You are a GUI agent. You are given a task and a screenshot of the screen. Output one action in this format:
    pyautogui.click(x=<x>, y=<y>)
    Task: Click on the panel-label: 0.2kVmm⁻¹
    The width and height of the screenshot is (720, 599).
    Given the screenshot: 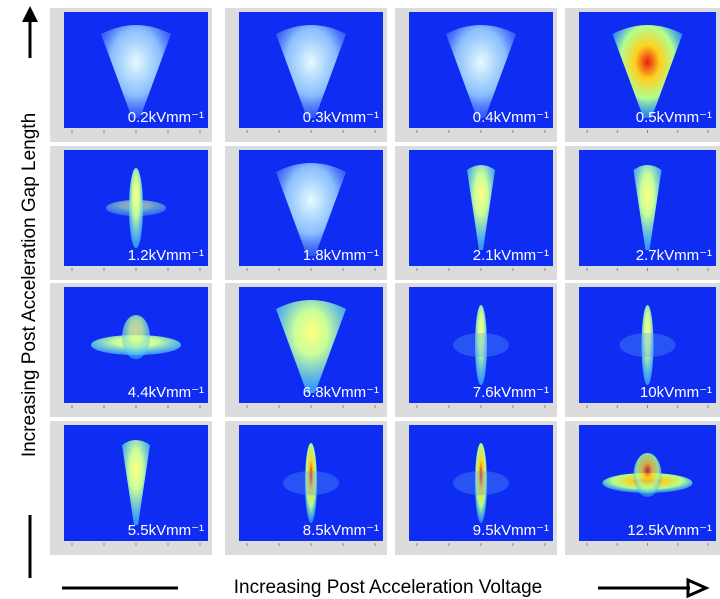 What is the action you would take?
    pyautogui.click(x=166, y=117)
    